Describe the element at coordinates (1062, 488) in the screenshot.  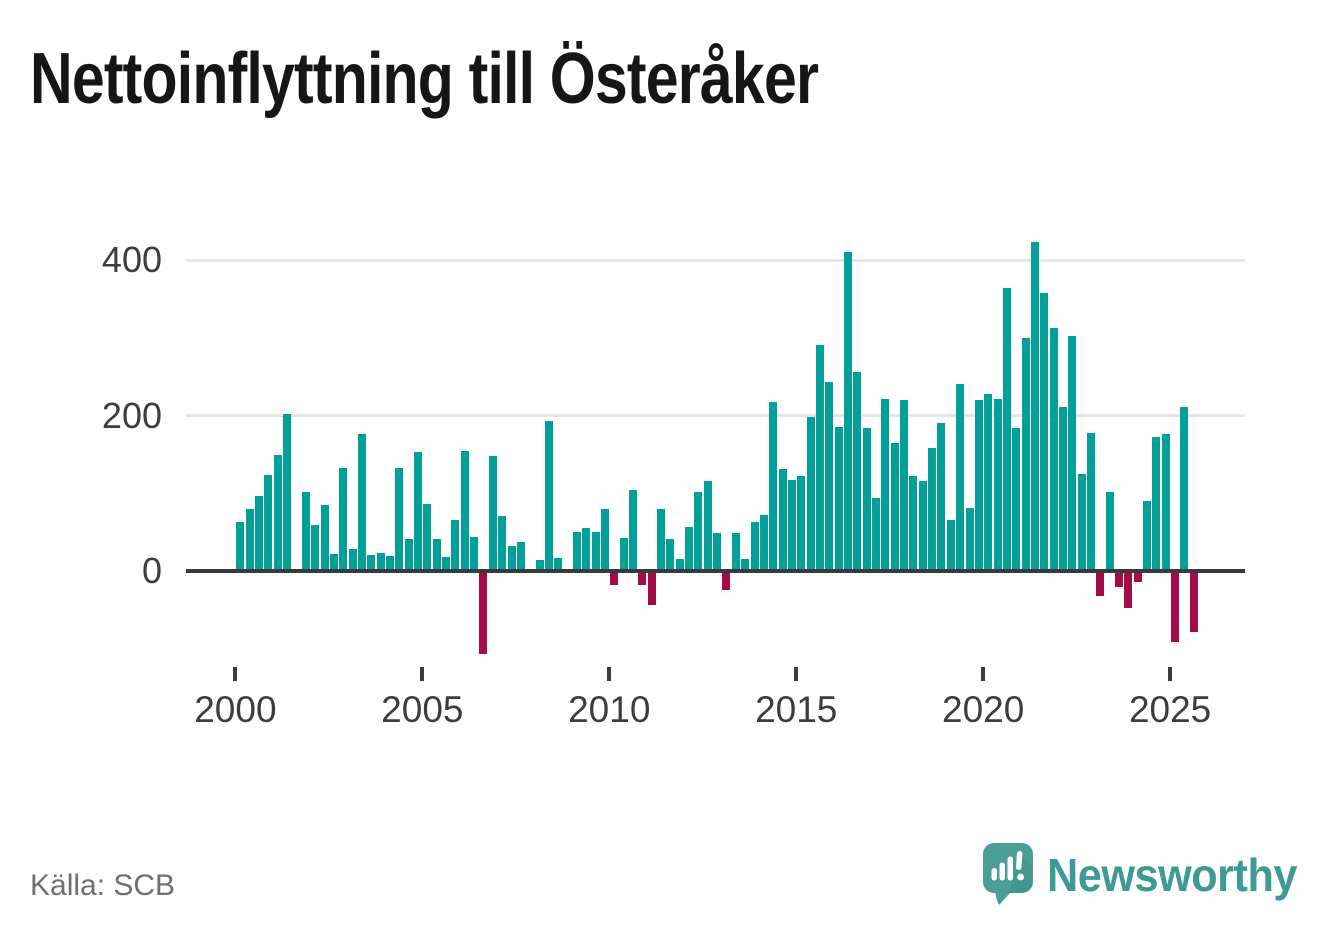
I see `bar-2022Q1` at that location.